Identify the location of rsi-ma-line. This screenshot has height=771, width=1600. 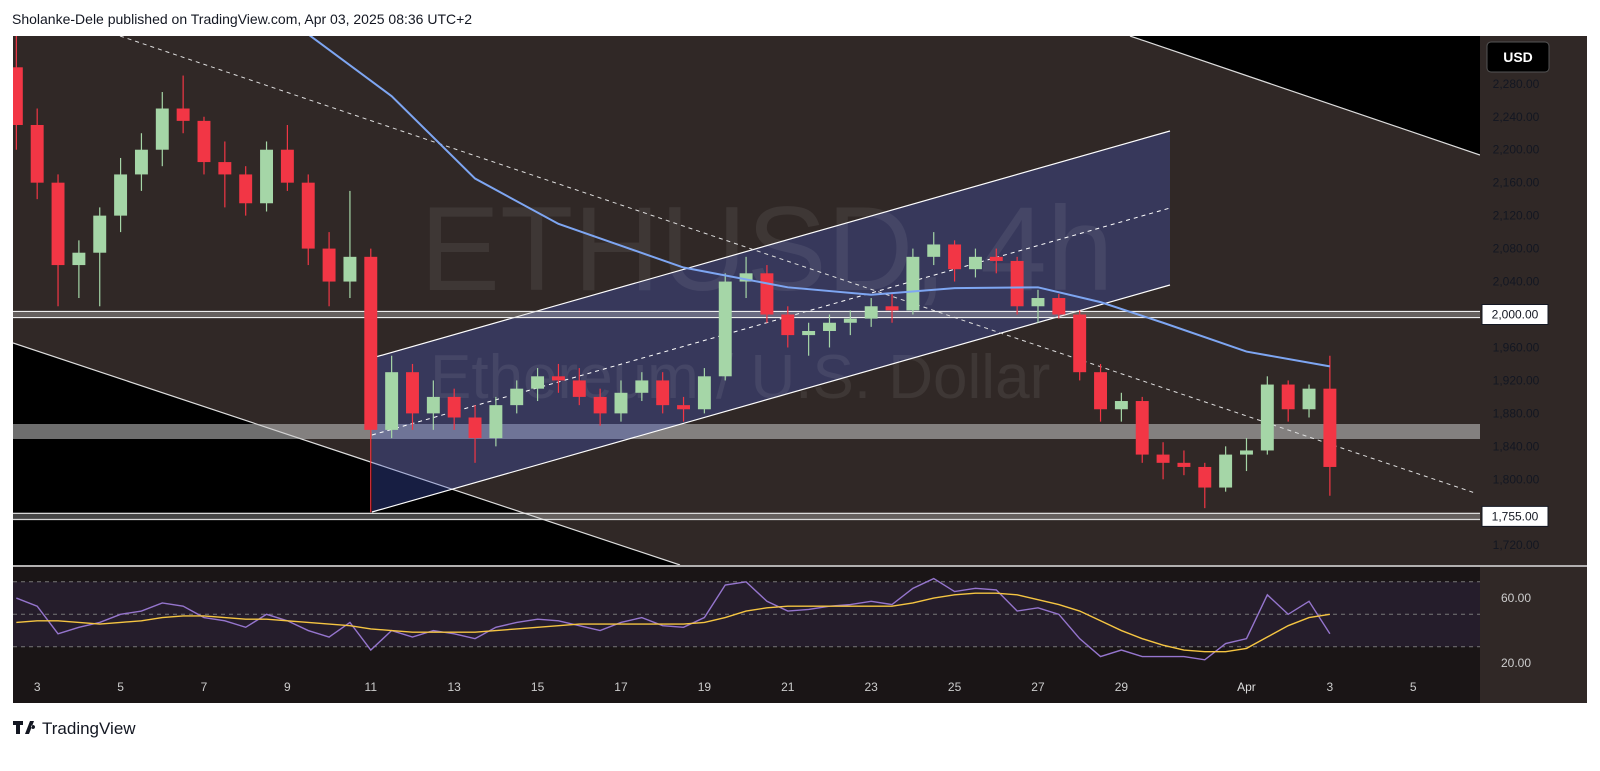
(673, 622).